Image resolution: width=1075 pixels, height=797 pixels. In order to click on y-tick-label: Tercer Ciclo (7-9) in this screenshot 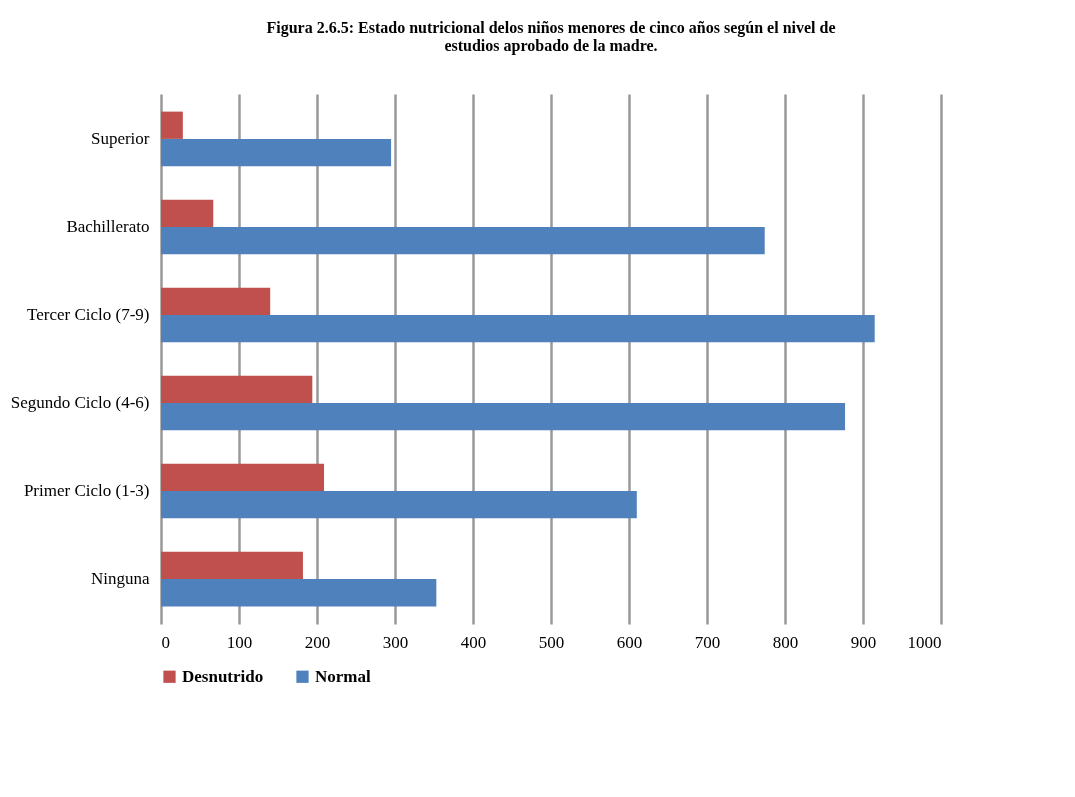, I will do `click(88, 314)`.